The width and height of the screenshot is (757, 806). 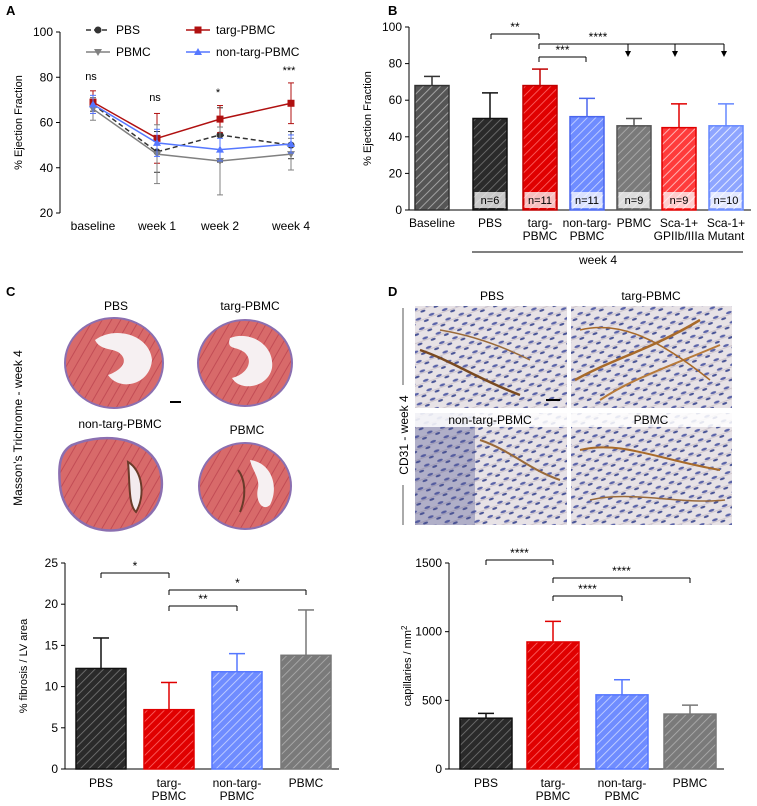 What do you see at coordinates (52, 687) in the screenshot?
I see `chart-c-y-tick-label: 10` at bounding box center [52, 687].